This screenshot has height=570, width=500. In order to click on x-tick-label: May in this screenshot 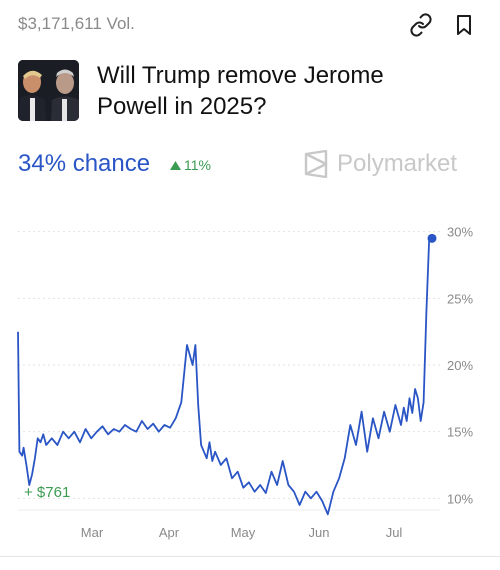, I will do `click(243, 532)`.